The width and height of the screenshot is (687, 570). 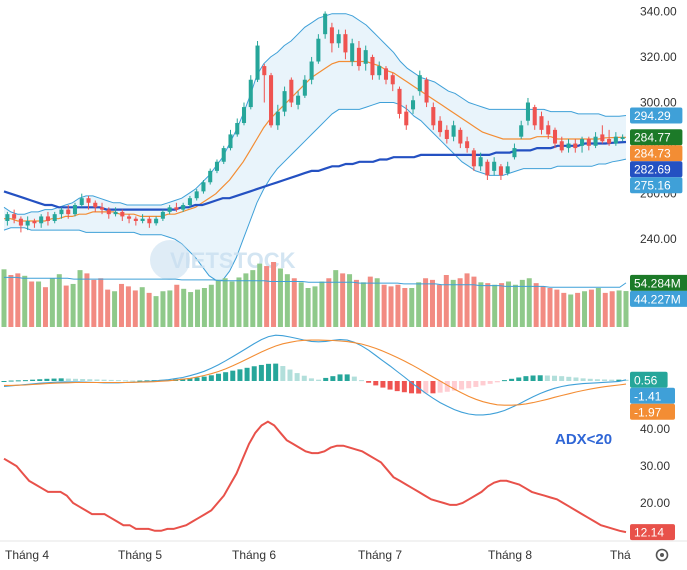 I want to click on price-value-label: 294.29, so click(x=652, y=116).